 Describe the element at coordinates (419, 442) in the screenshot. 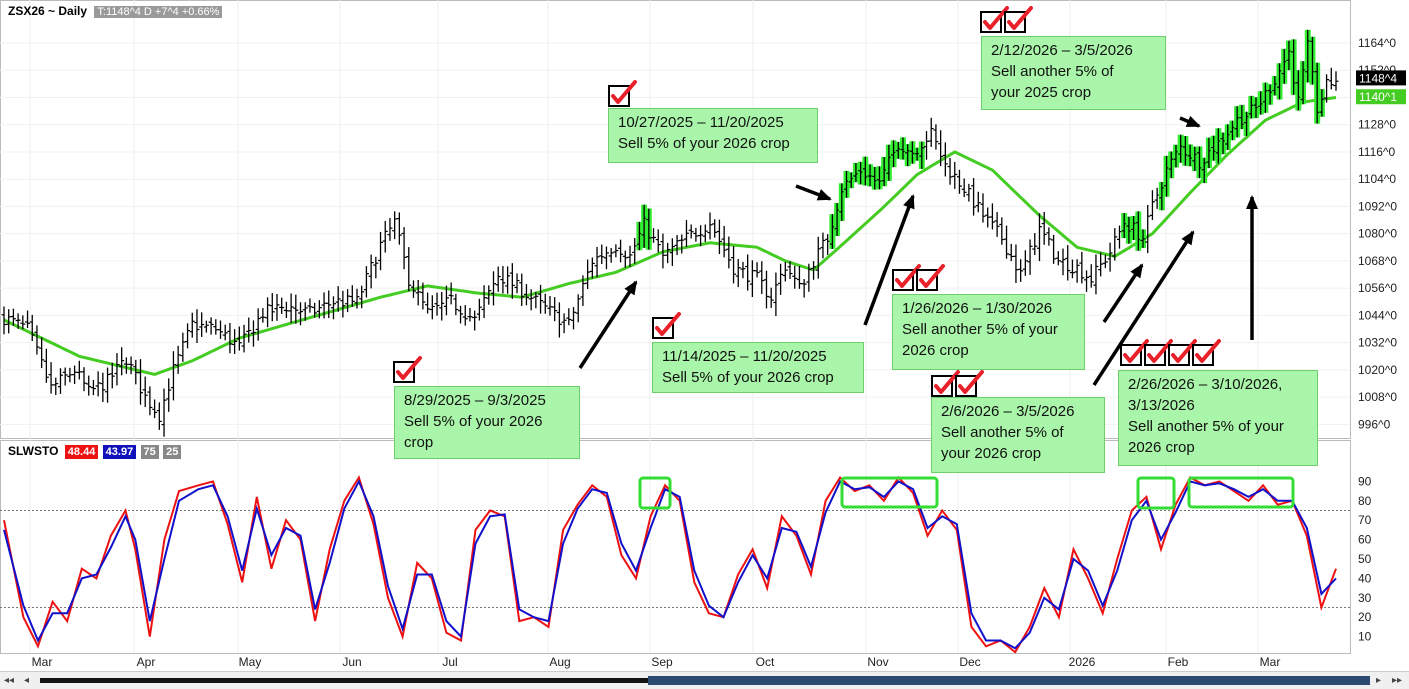

I see `annotation-line: crop` at that location.